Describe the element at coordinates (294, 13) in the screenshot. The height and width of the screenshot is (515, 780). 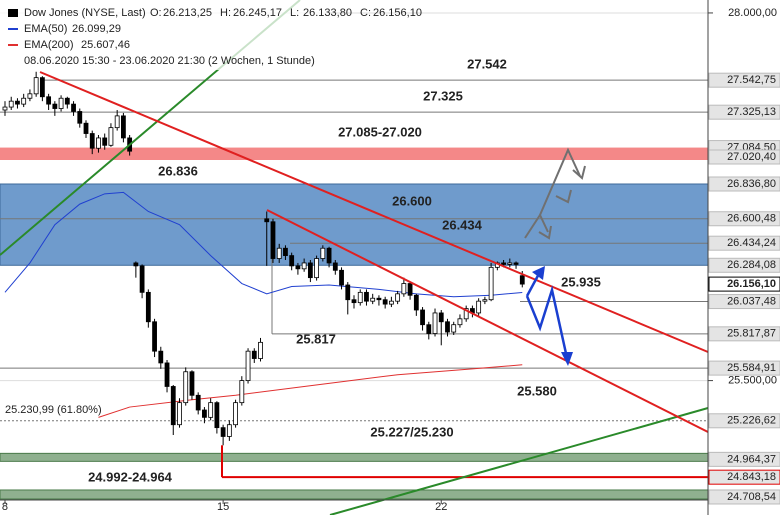
I see `ohlc-name: L:` at that location.